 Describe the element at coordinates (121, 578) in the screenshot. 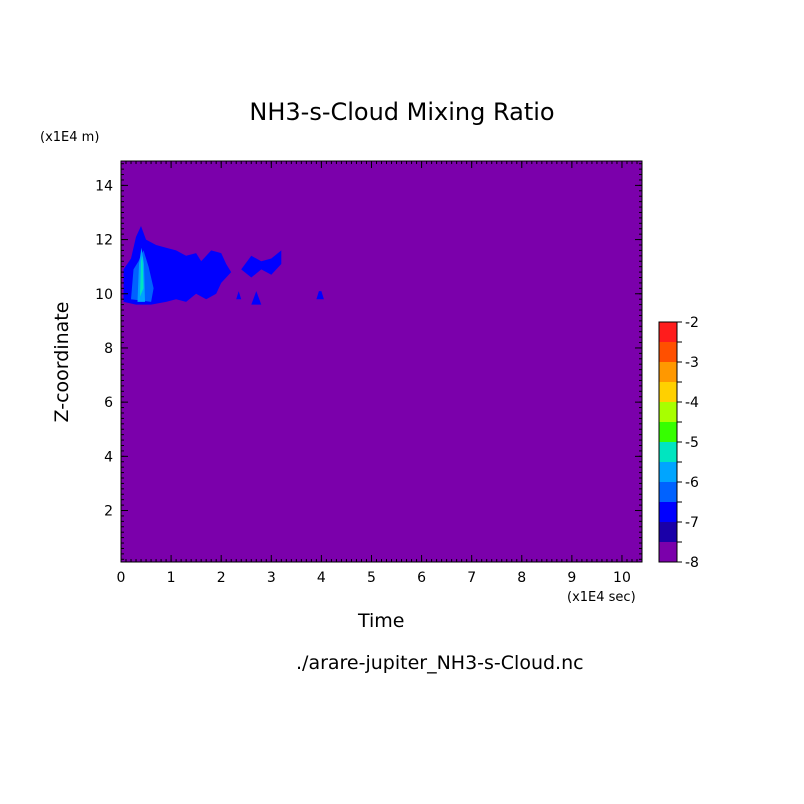

I see `x-tick-label: 0` at that location.